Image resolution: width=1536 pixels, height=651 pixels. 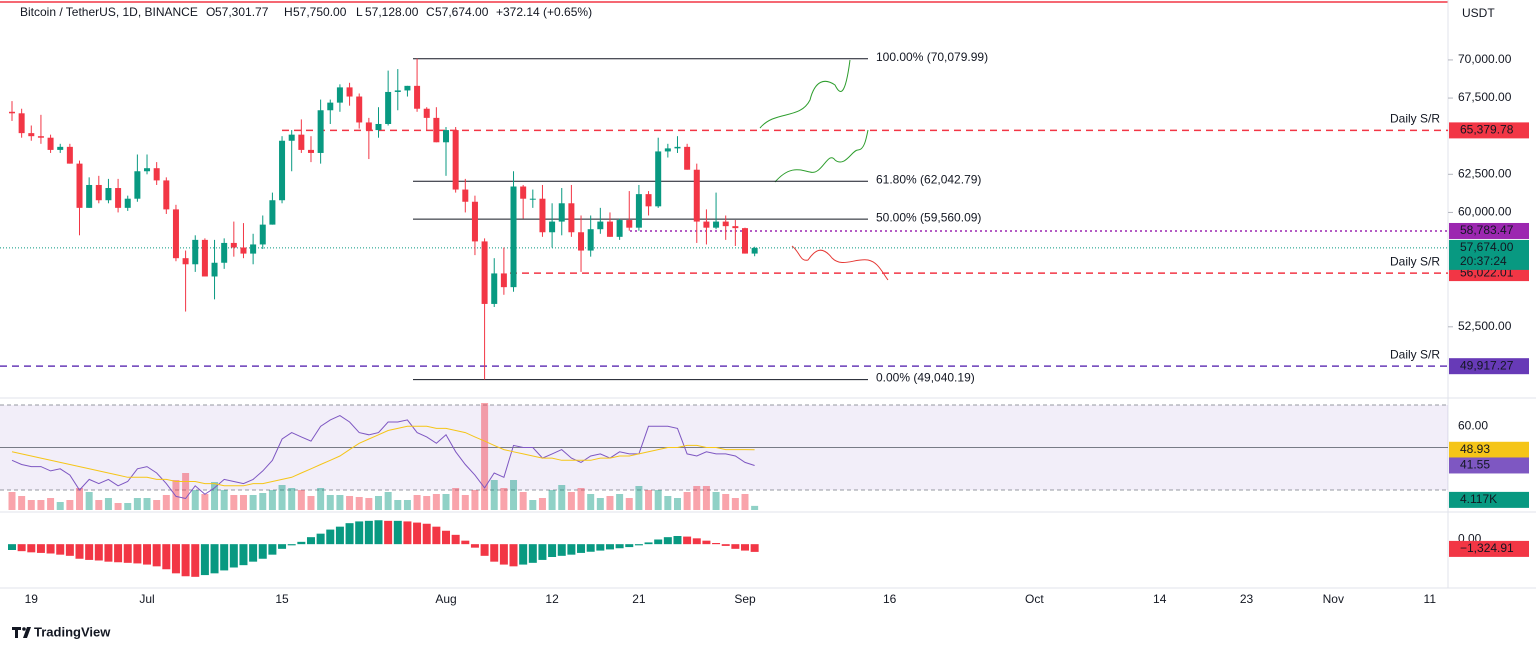 What do you see at coordinates (1489, 465) in the screenshot?
I see `rsi-badge-bg` at bounding box center [1489, 465].